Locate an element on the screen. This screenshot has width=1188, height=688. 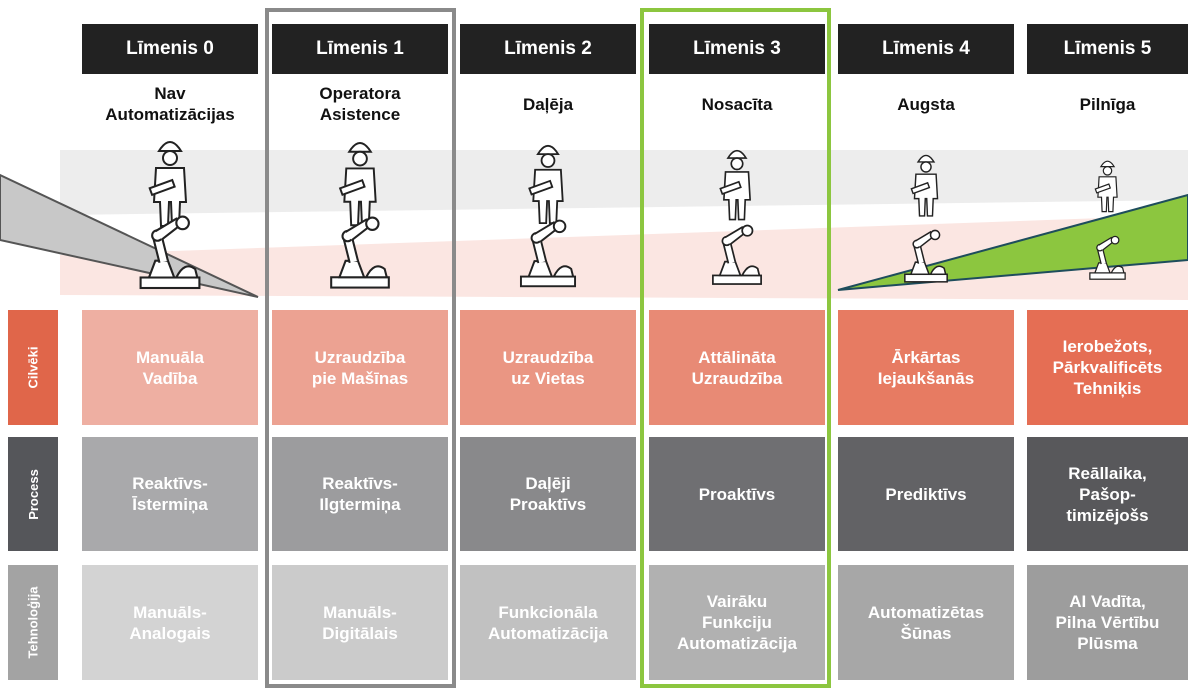
row-label: Tehnoloģija is located at coordinates (33, 622).